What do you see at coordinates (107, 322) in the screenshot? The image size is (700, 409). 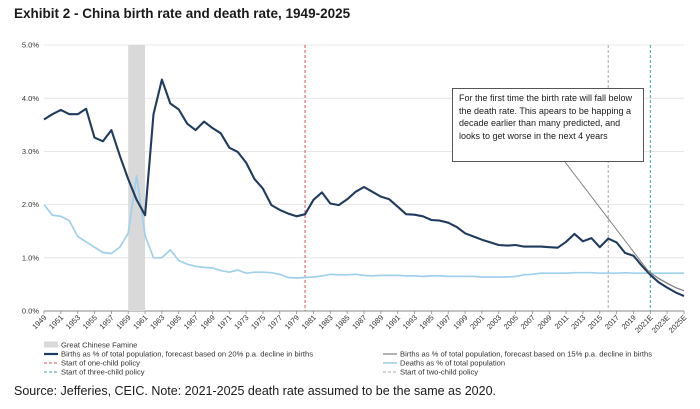 I see `x-tick-label: 1957` at bounding box center [107, 322].